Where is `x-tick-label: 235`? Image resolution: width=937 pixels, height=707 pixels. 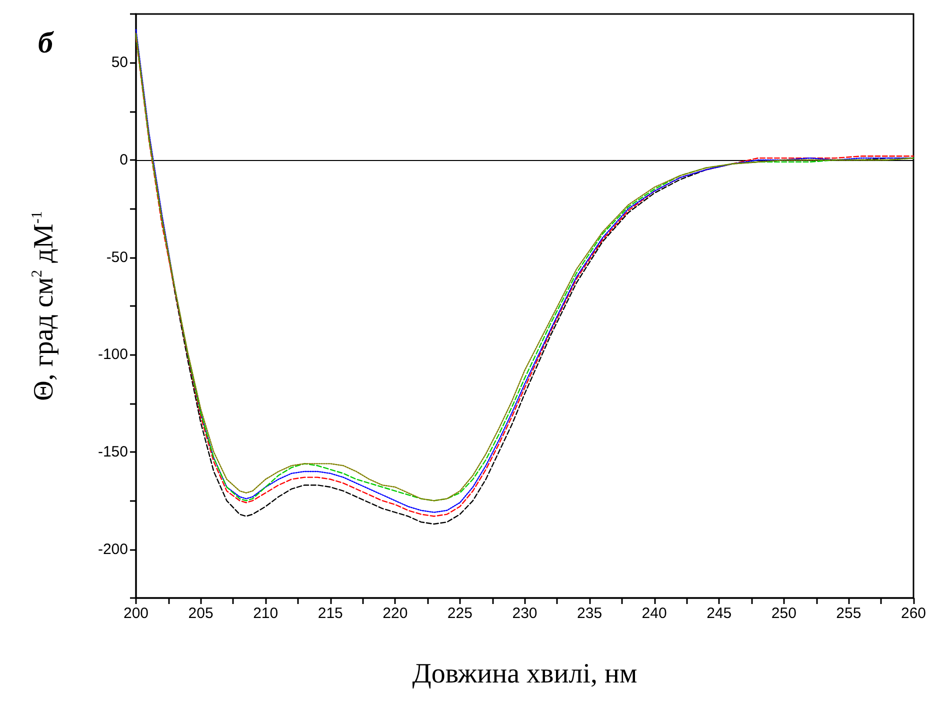 x-tick-label: 235 is located at coordinates (589, 613).